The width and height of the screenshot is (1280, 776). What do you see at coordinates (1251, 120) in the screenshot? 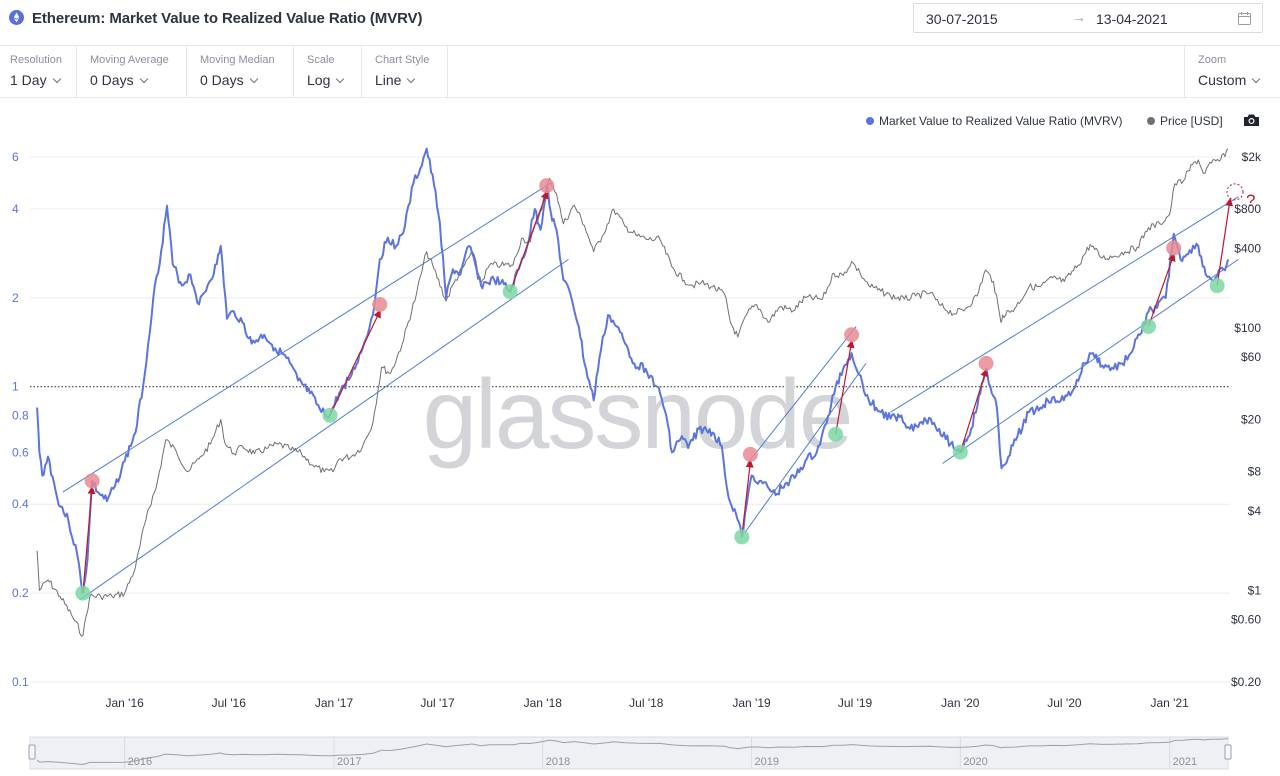
I see `camera-icon` at bounding box center [1251, 120].